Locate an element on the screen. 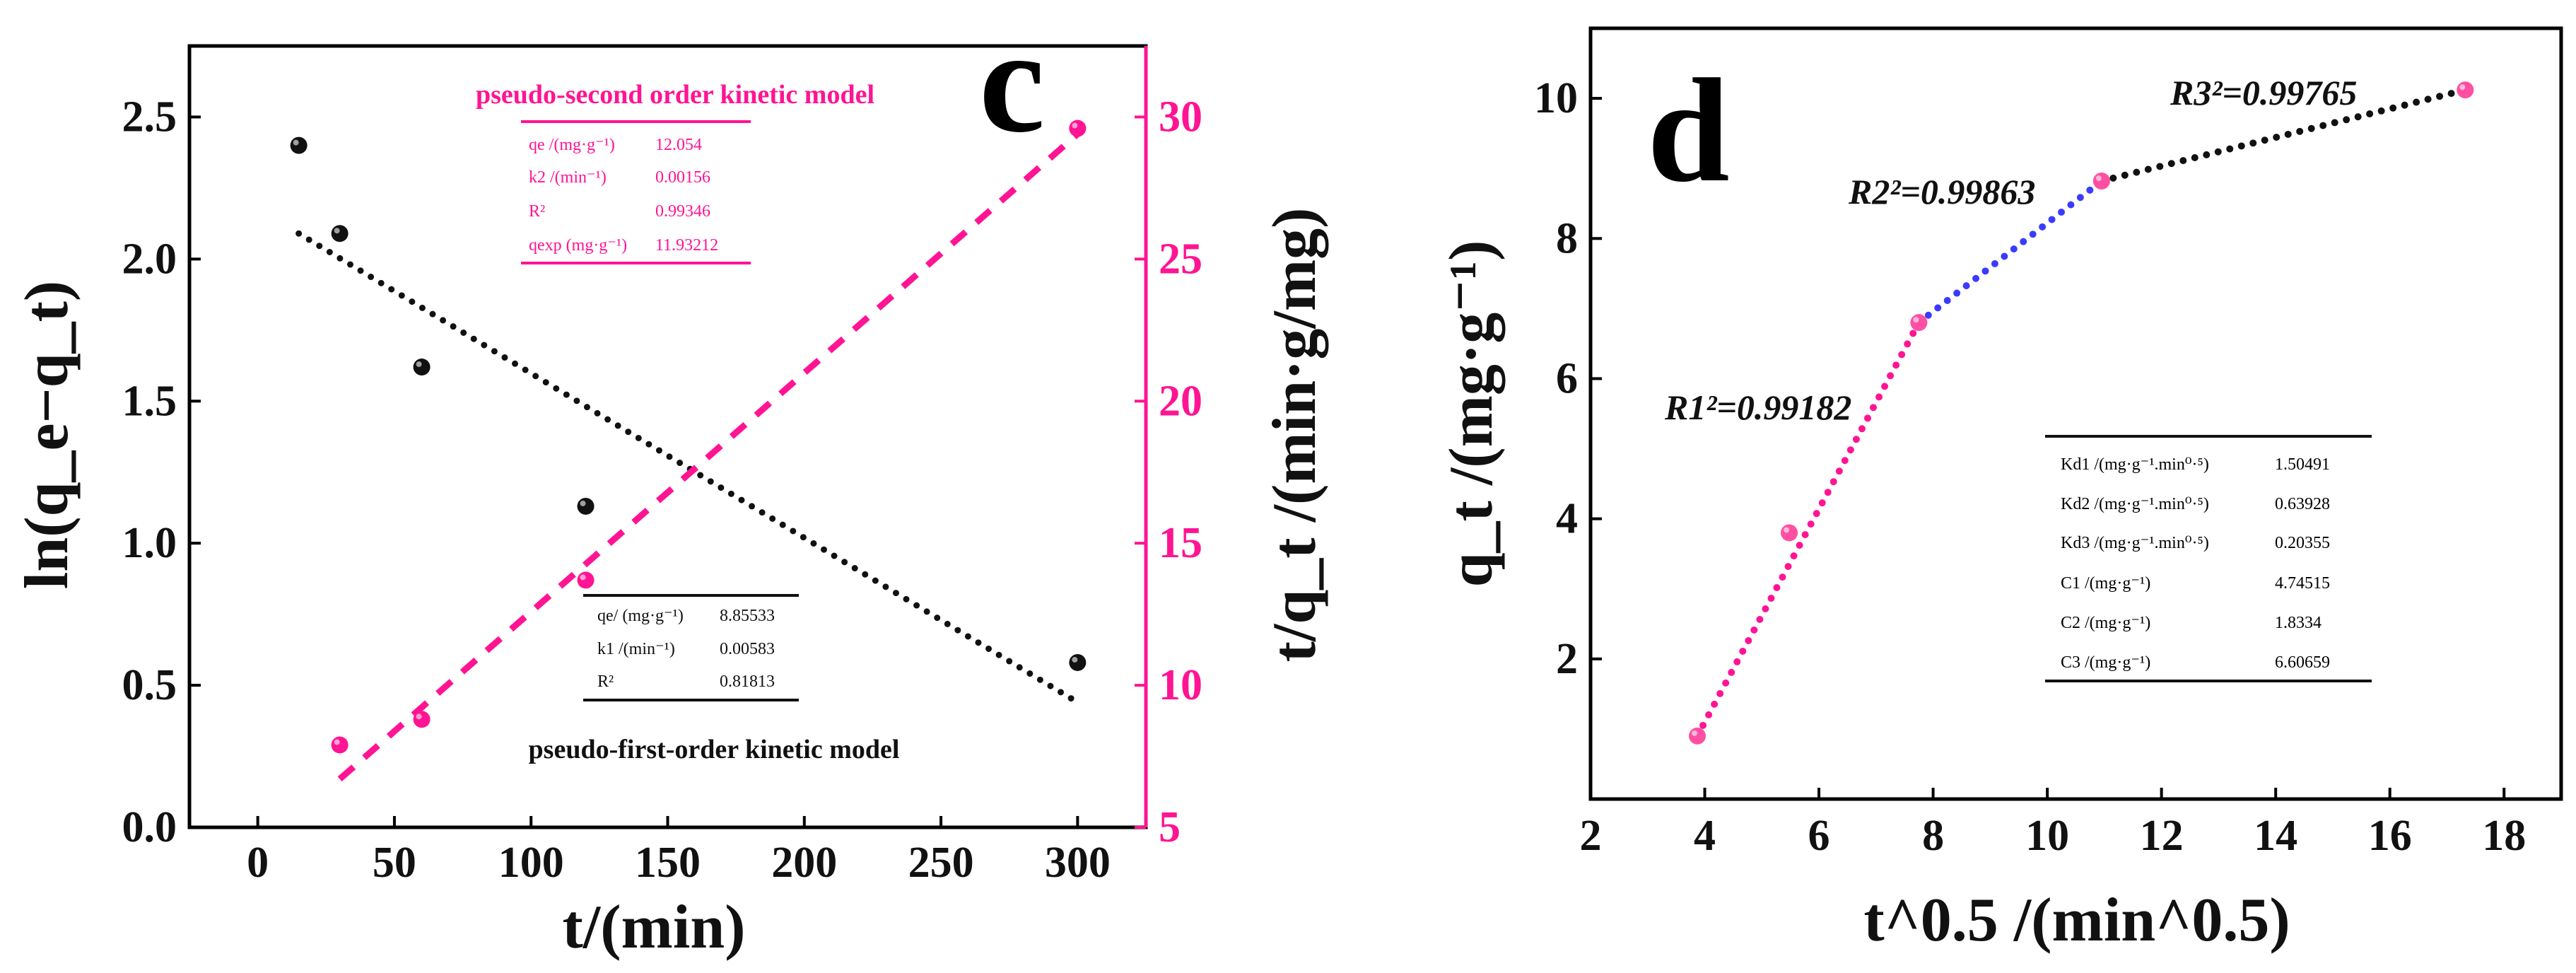 Image resolution: width=2576 pixels, height=973 pixels. table-cell: qexp (mg·g⁻¹) is located at coordinates (578, 245).